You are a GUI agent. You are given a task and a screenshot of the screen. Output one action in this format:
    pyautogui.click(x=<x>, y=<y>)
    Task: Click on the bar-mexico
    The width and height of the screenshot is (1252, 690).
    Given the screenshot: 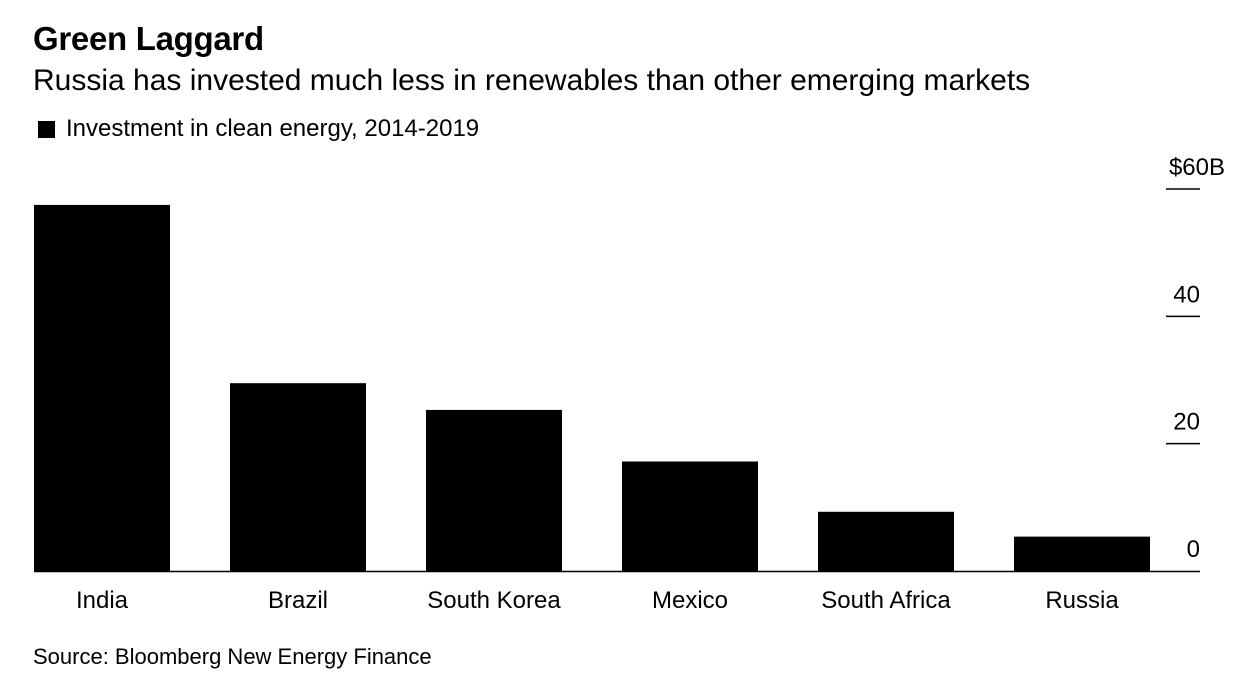 What is the action you would take?
    pyautogui.click(x=690, y=516)
    